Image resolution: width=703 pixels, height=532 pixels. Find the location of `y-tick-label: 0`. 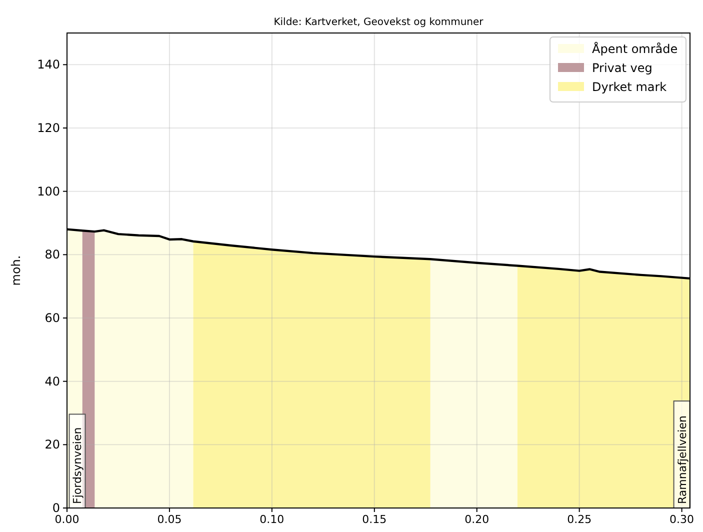

y-tick-label: 0 is located at coordinates (56, 508).